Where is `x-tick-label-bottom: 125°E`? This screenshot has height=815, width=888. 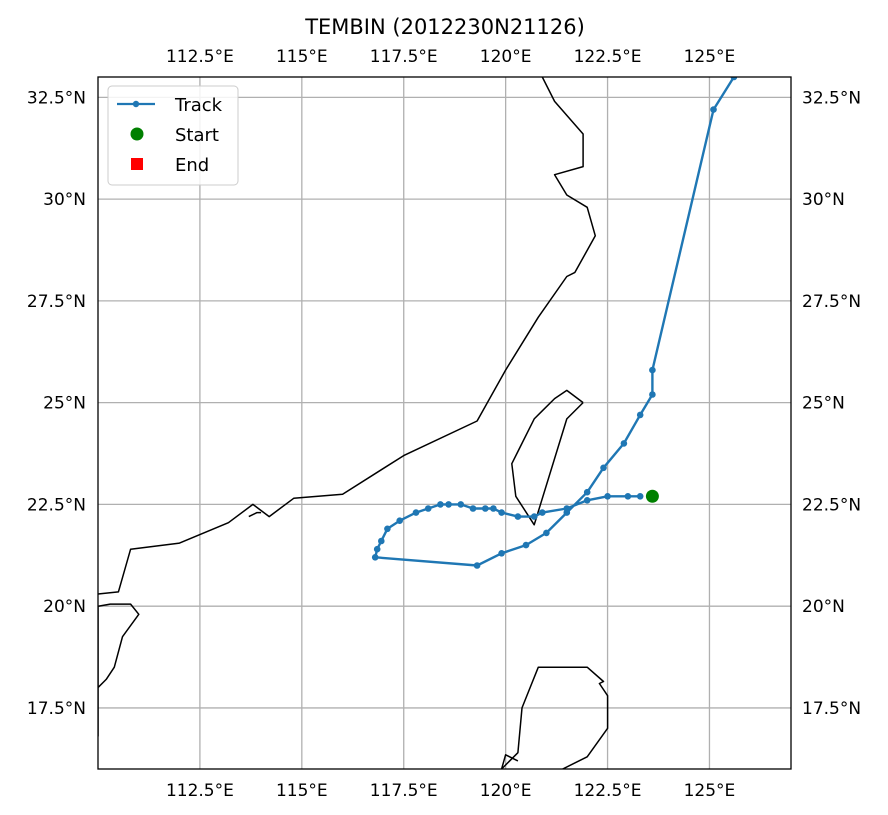
x-tick-label-bottom: 125°E is located at coordinates (710, 791).